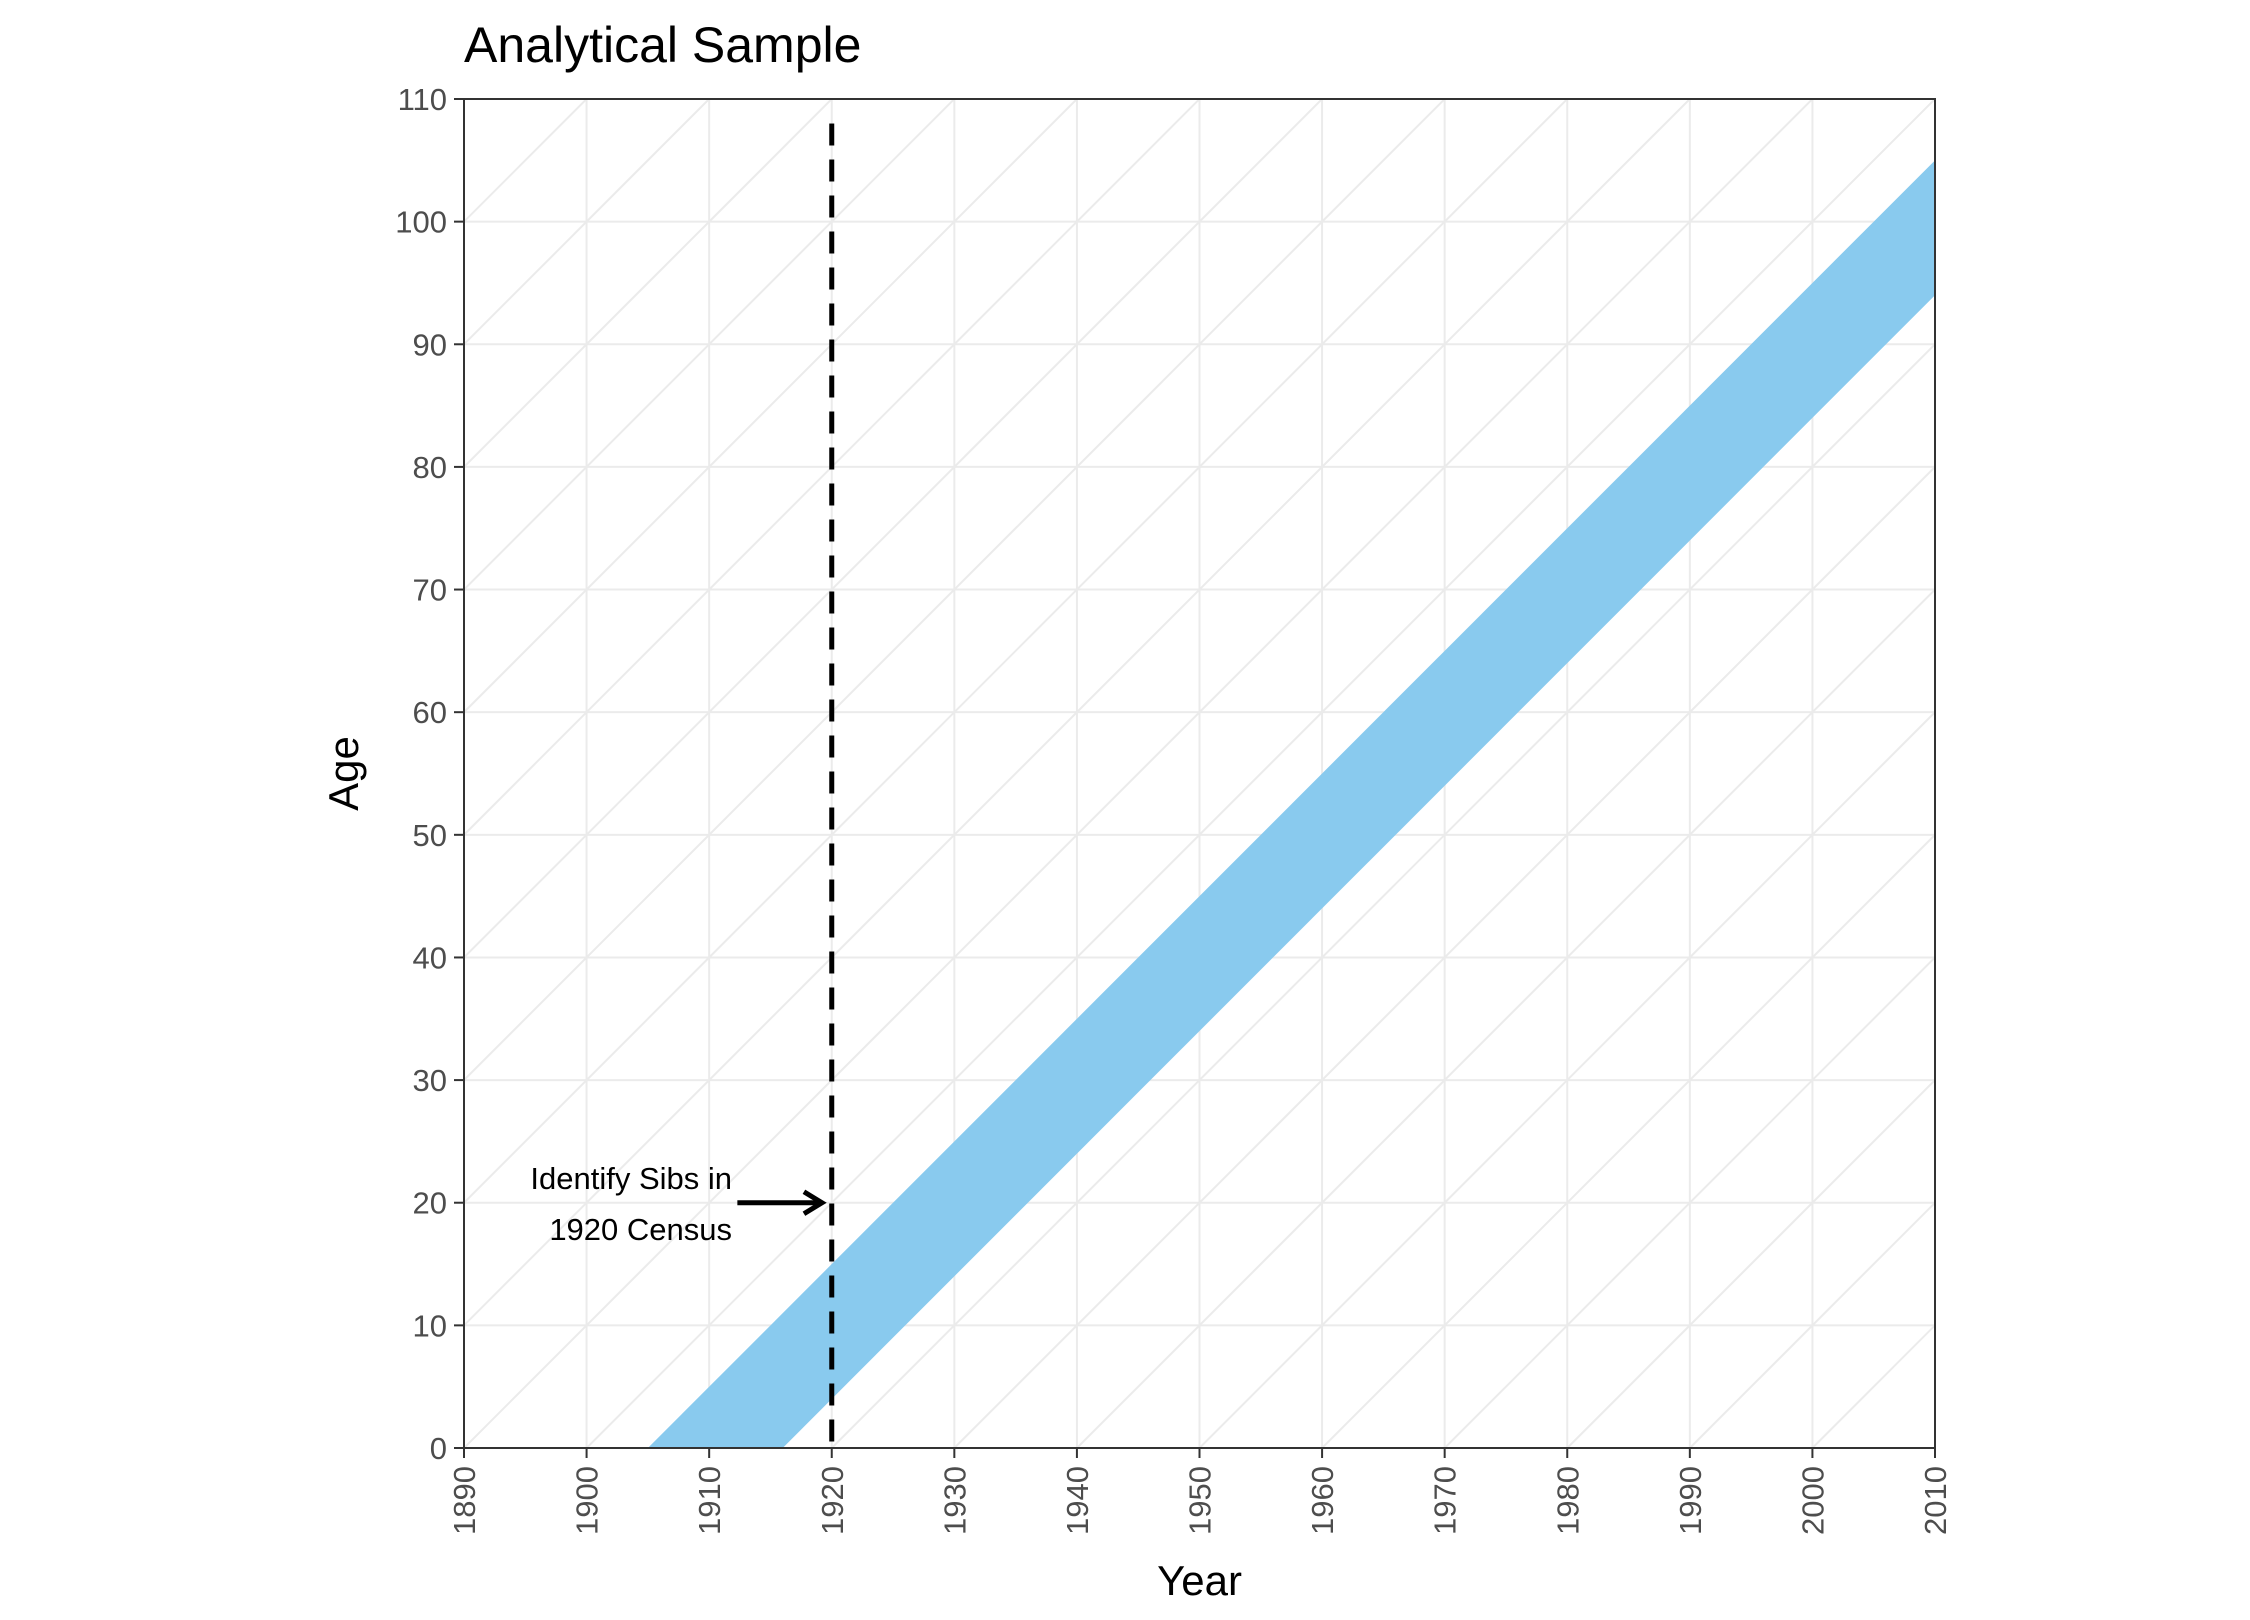 This screenshot has height=1620, width=2250. What do you see at coordinates (587, 1500) in the screenshot?
I see `x-tick-label: 1900` at bounding box center [587, 1500].